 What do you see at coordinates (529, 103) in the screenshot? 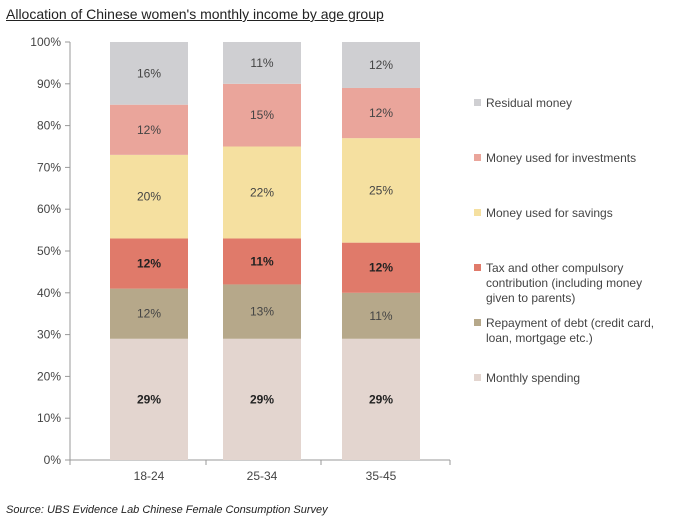
I see `legend-label: Residual money` at bounding box center [529, 103].